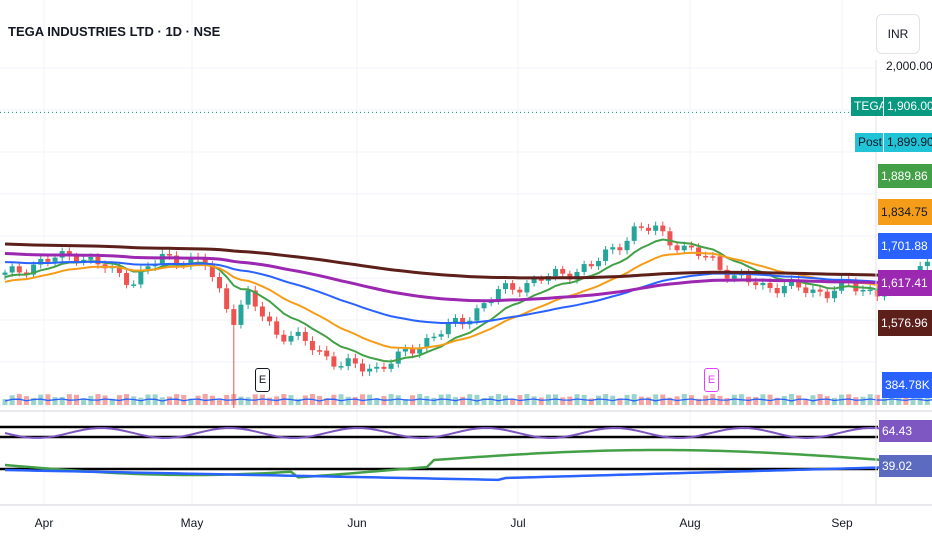  Describe the element at coordinates (907, 385) in the screenshot. I see `volume-label: 384.78K` at that location.